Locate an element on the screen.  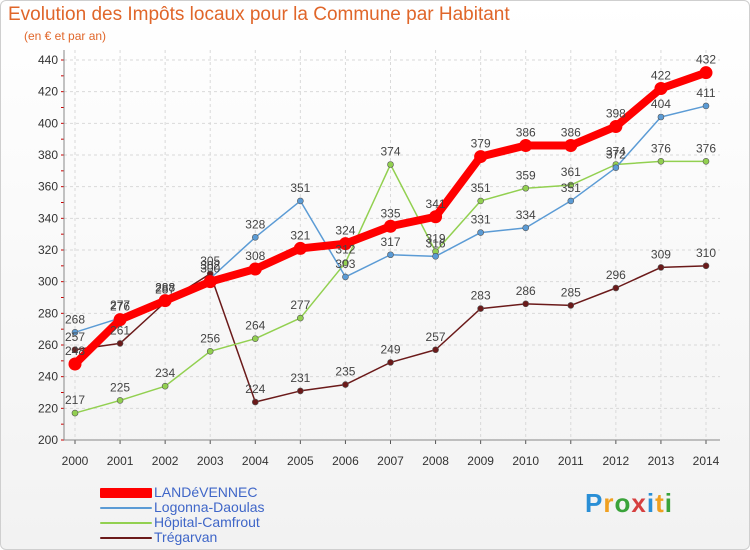
y-tick-label: 440 is located at coordinates (48, 60).